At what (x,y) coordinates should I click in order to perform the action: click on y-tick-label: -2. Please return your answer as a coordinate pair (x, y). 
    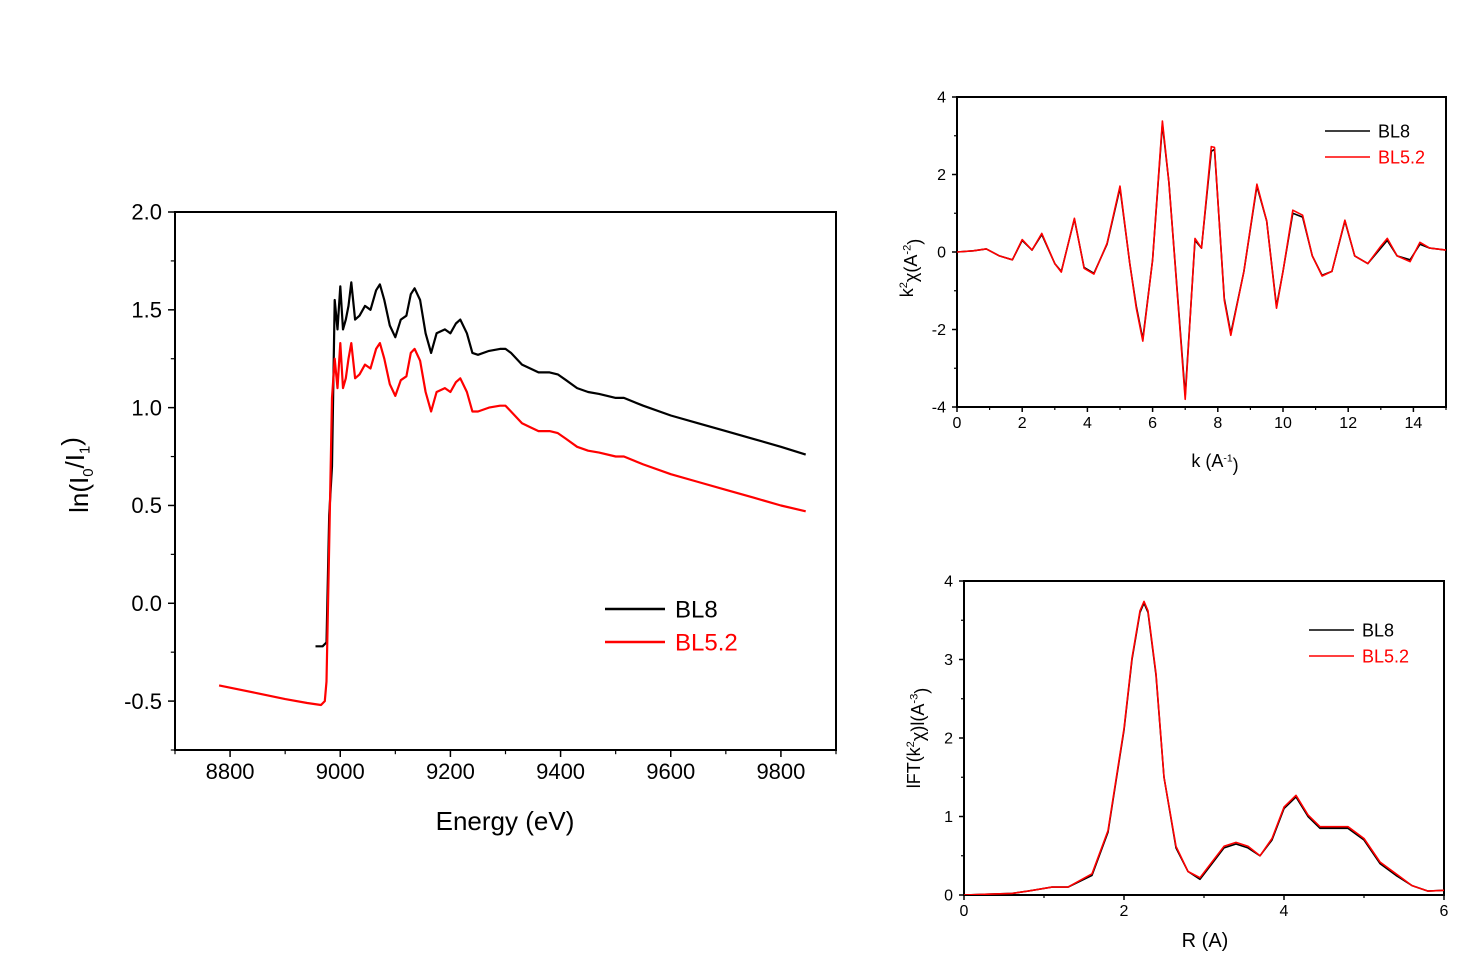
    Looking at the image, I should click on (939, 330).